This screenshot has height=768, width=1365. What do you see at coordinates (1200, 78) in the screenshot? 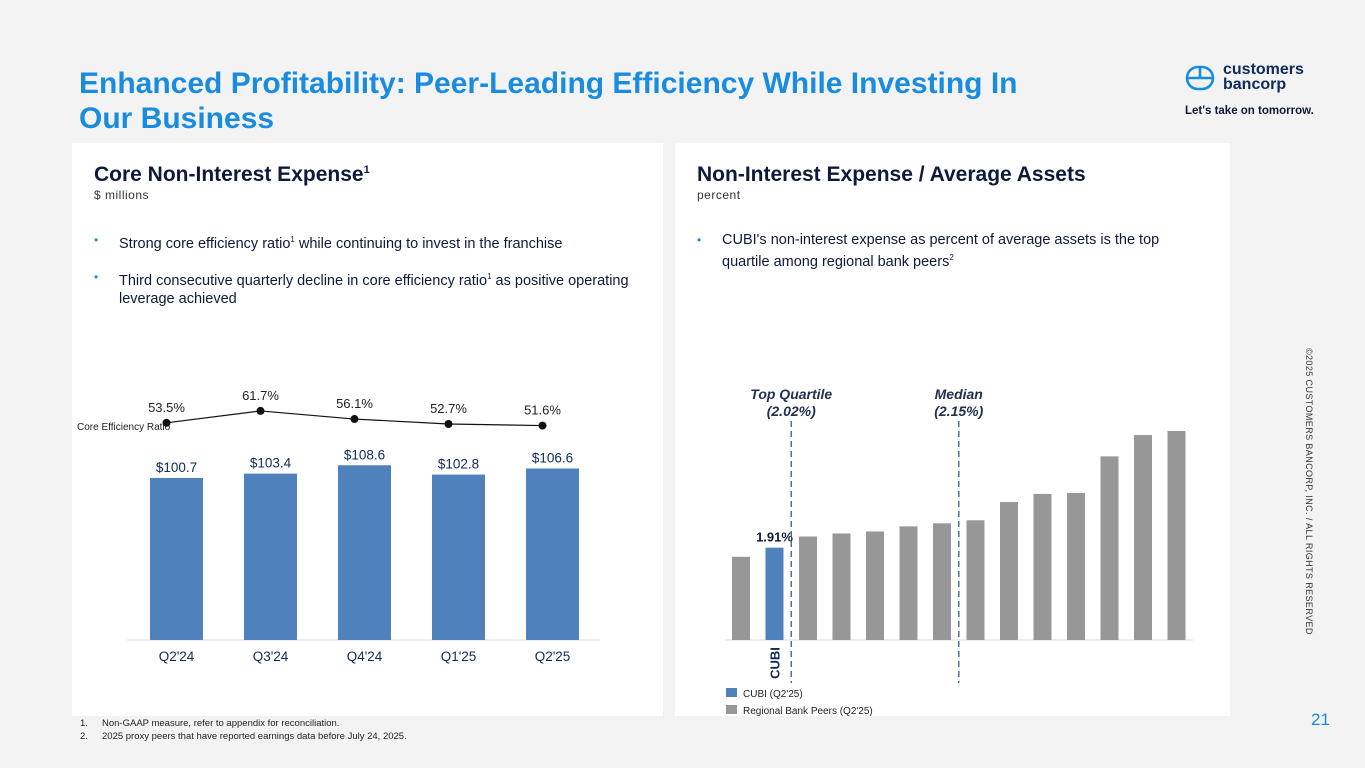
I see `bancorp-logo-icon` at bounding box center [1200, 78].